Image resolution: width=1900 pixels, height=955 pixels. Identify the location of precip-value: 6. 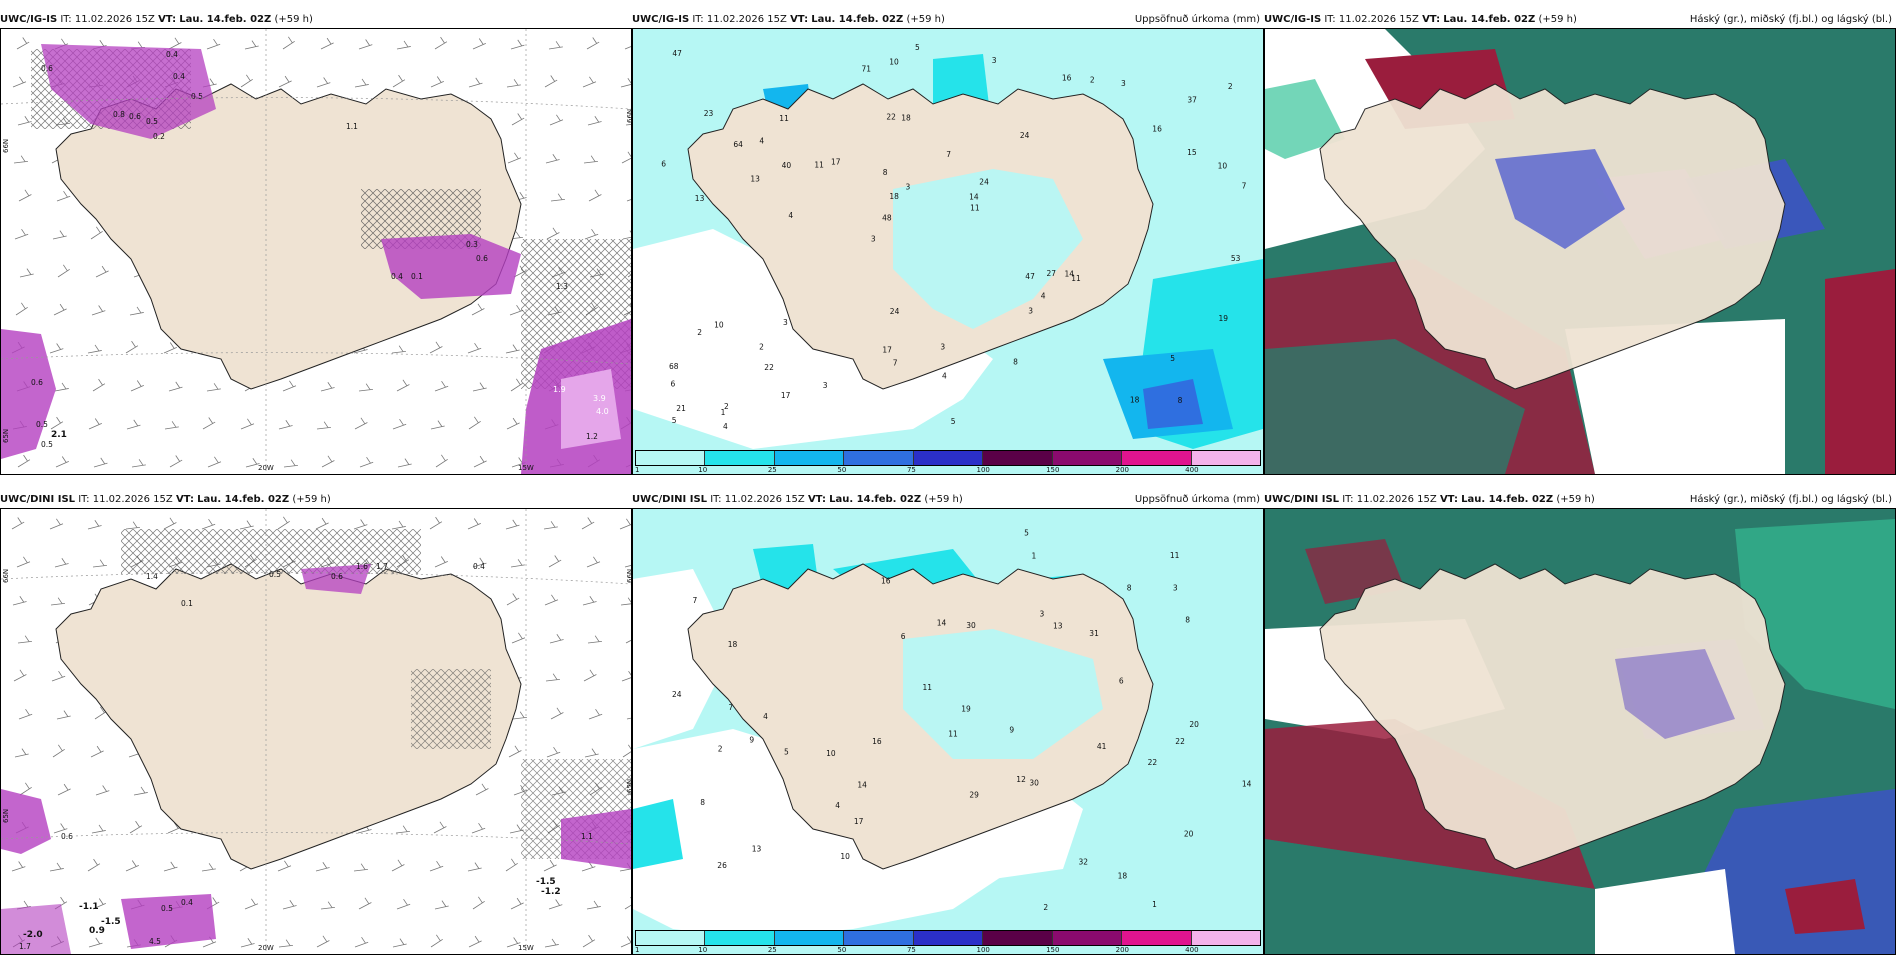
(663, 164).